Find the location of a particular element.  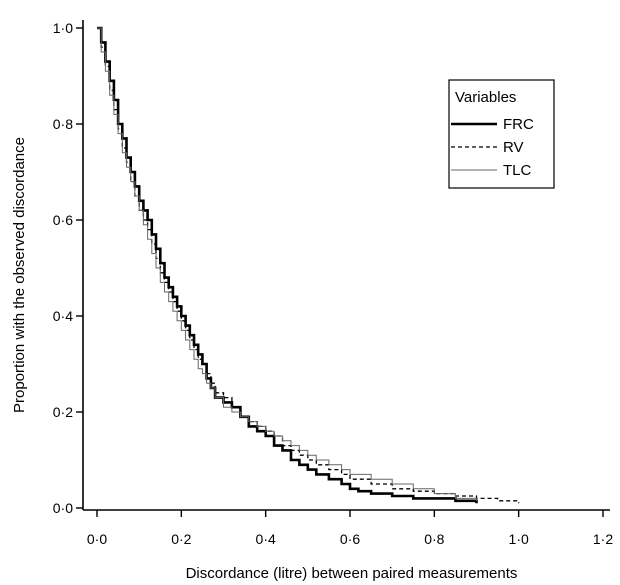

x-tick-label: 0·6 is located at coordinates (350, 539).